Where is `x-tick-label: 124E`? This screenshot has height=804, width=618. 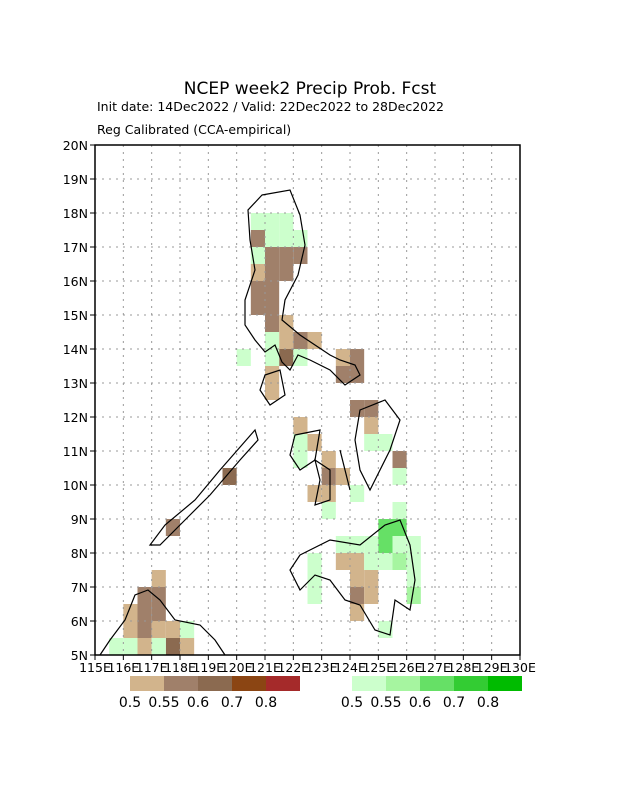 x-tick-label: 124E is located at coordinates (350, 667).